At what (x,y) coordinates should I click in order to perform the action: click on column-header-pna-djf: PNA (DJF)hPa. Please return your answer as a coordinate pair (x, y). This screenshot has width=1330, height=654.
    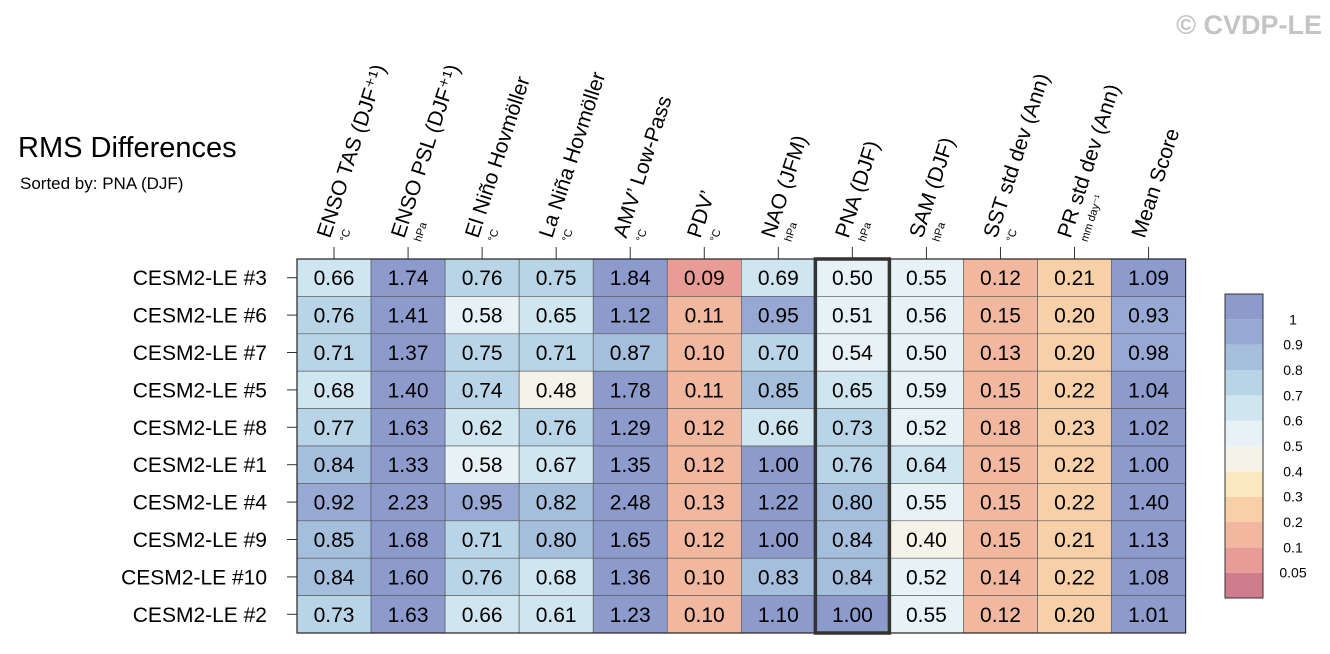
    Looking at the image, I should click on (857, 190).